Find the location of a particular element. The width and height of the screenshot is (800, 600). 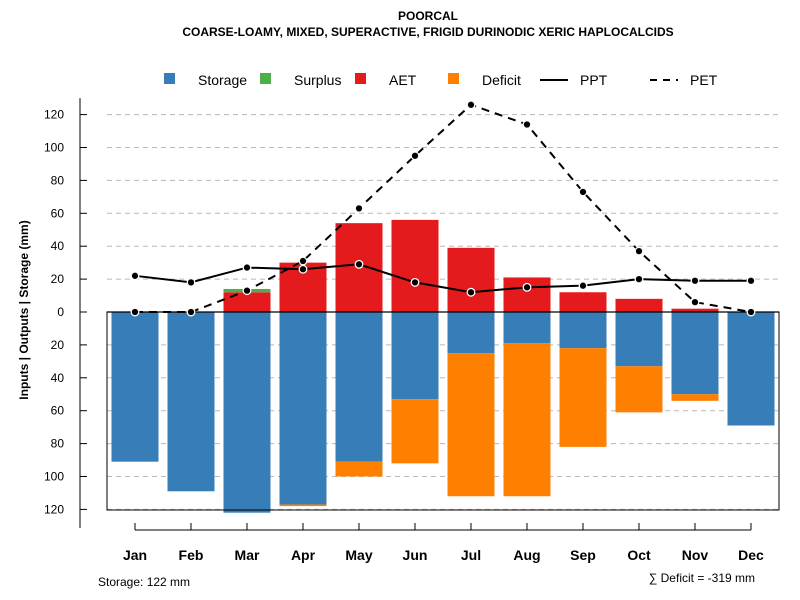

legend-label: AET is located at coordinates (403, 80).